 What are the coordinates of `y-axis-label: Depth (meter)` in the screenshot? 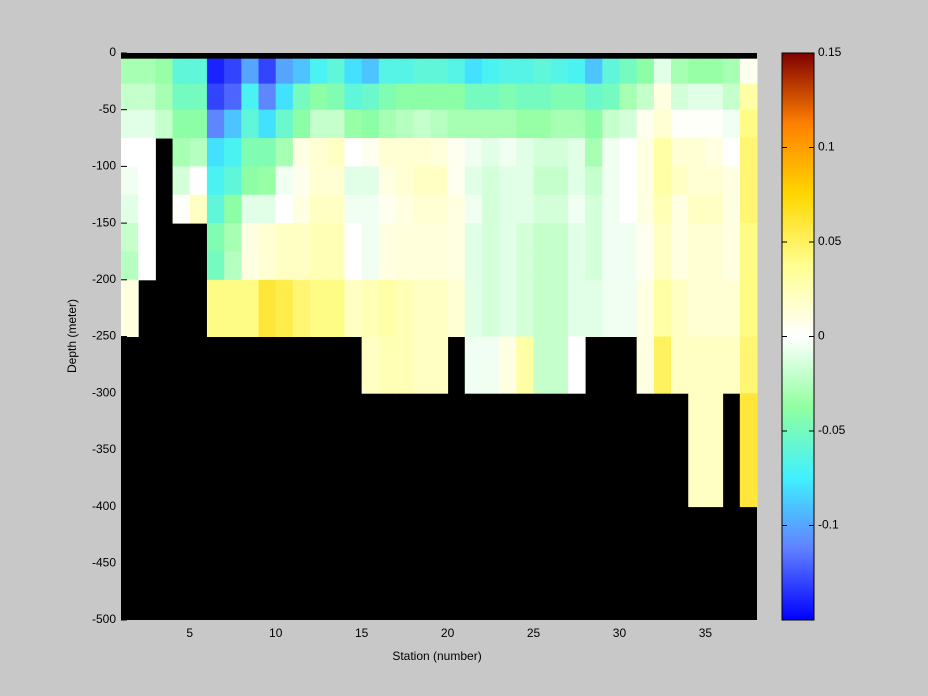 It's located at (72, 336).